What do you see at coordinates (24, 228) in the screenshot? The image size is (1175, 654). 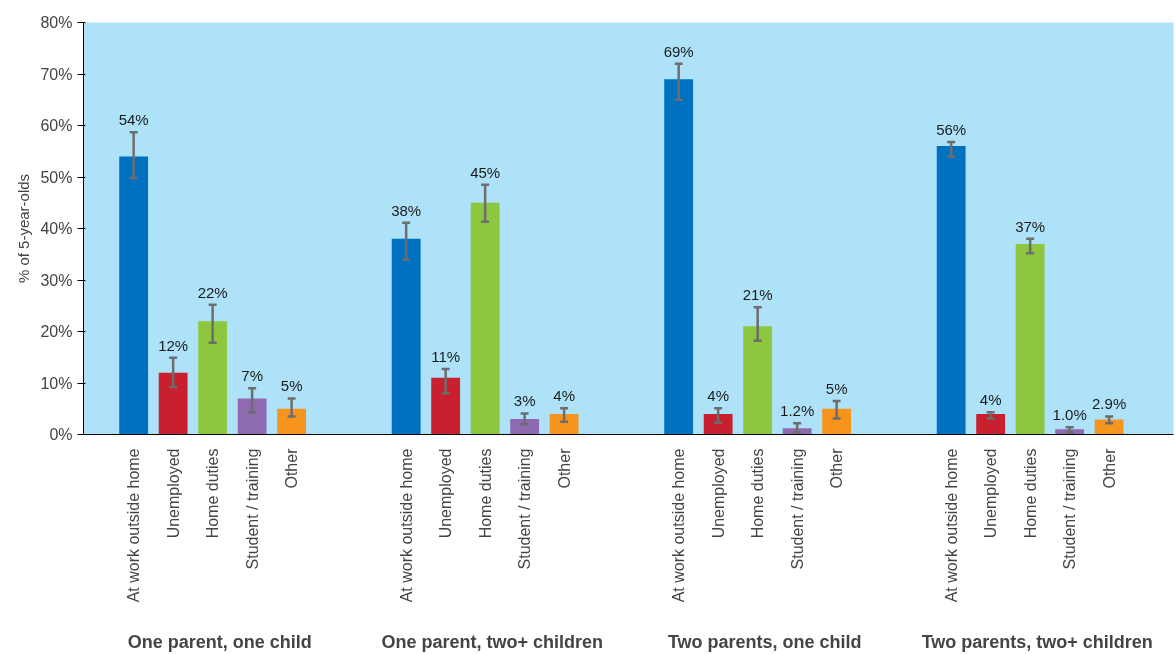 I see `y-axis-title: % of 5-year-olds` at bounding box center [24, 228].